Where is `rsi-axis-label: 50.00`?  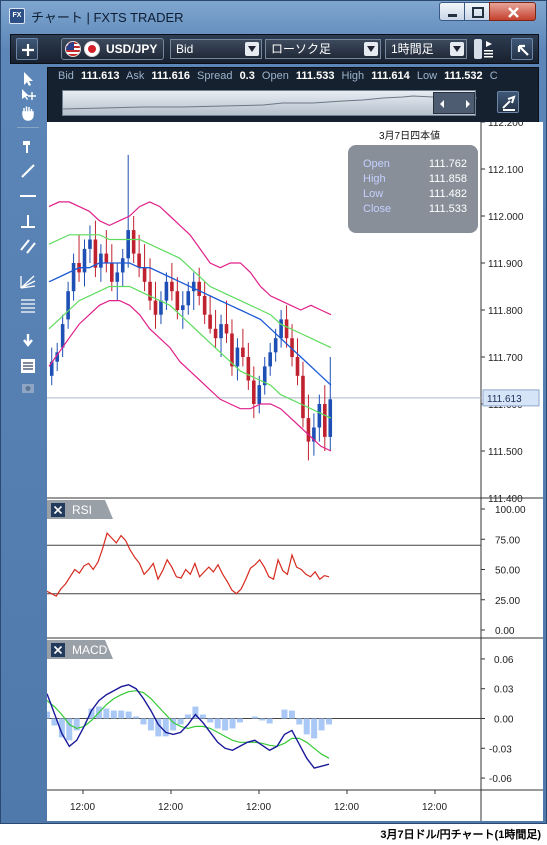
rsi-axis-label: 50.00 is located at coordinates (507, 571).